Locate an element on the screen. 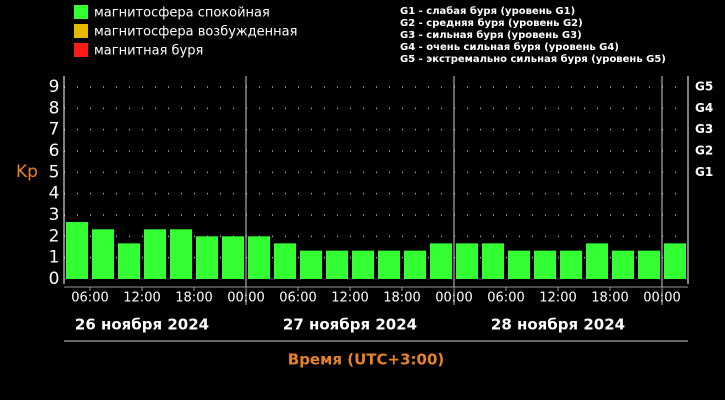 The width and height of the screenshot is (725, 400). storm-level: G3 - сильная буря (уровень G3) is located at coordinates (491, 35).